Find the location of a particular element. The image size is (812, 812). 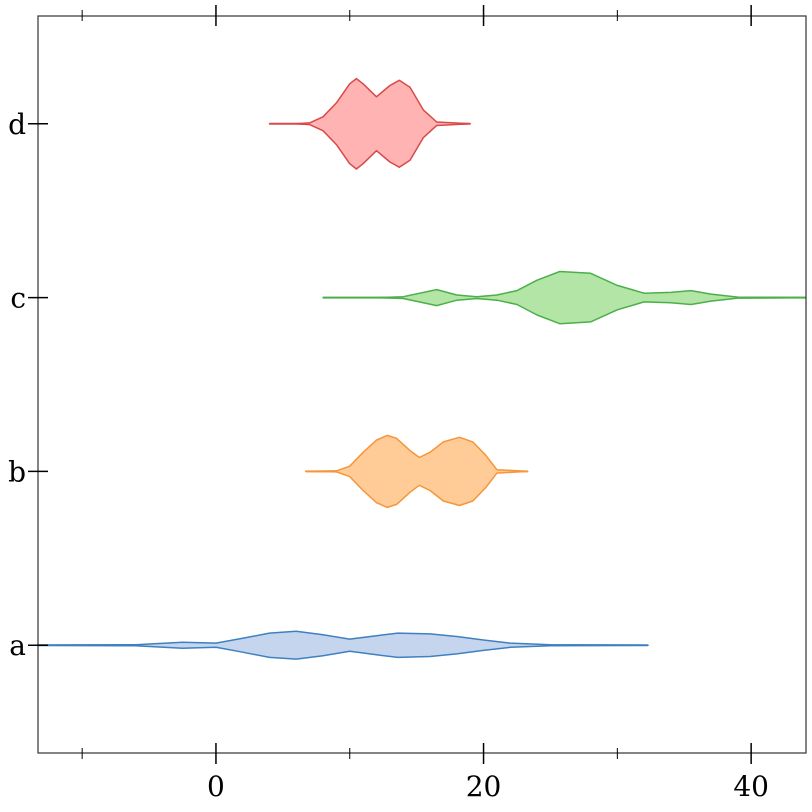

y-tick-label: b is located at coordinates (17, 471).